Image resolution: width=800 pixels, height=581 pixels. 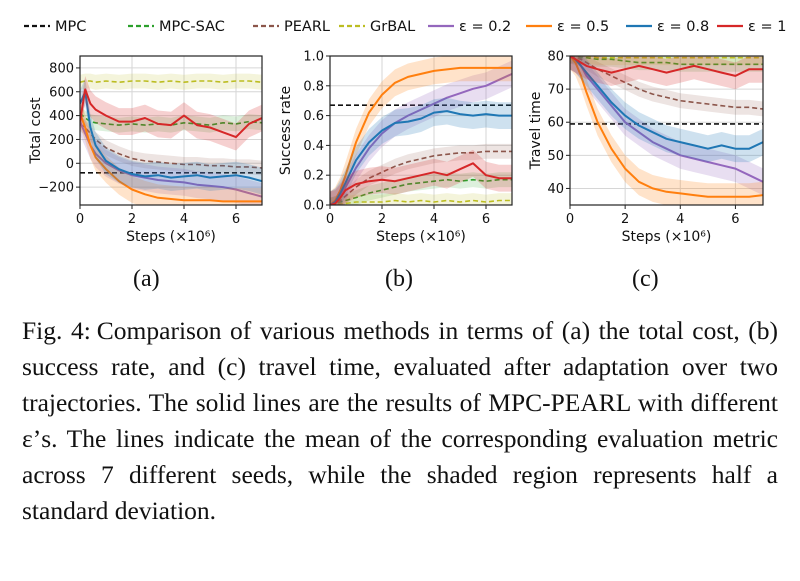 I want to click on y-tick-label: 70, so click(x=555, y=90).